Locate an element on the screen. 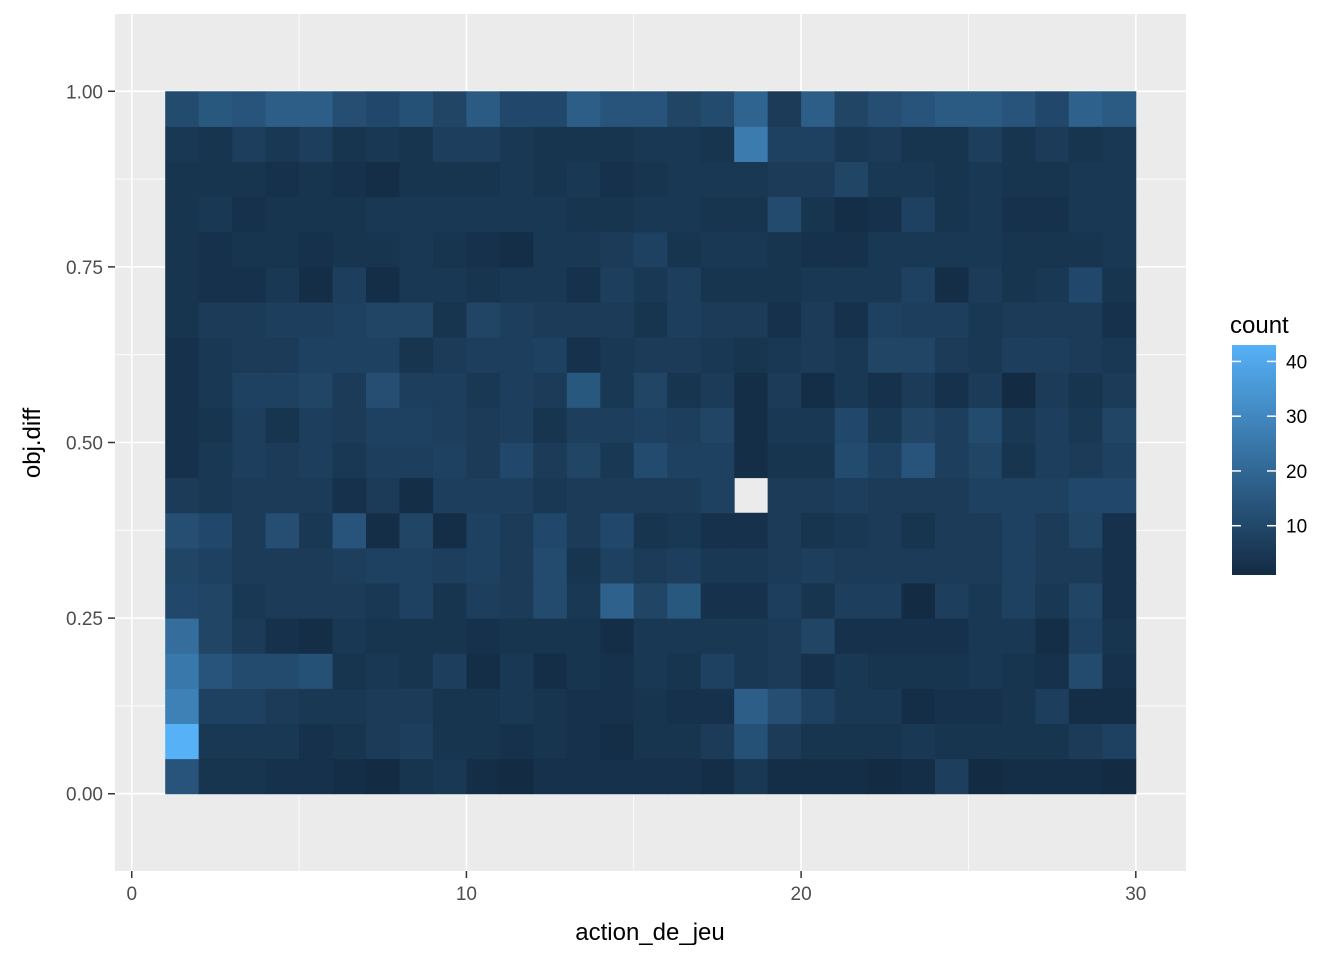 The image size is (1344, 960). legend-tick-label: 20 is located at coordinates (1296, 472).